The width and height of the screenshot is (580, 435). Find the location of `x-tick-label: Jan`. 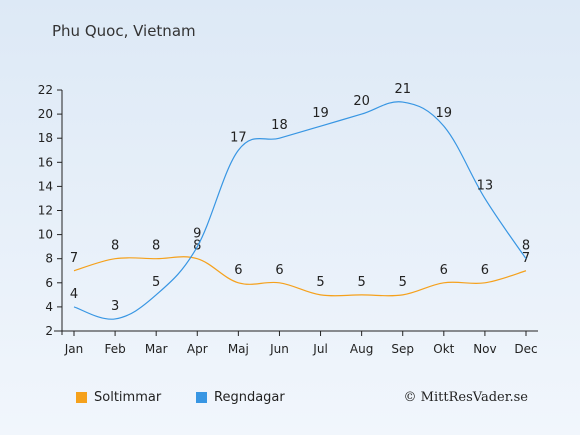

x-tick-label: Jan is located at coordinates (74, 349).